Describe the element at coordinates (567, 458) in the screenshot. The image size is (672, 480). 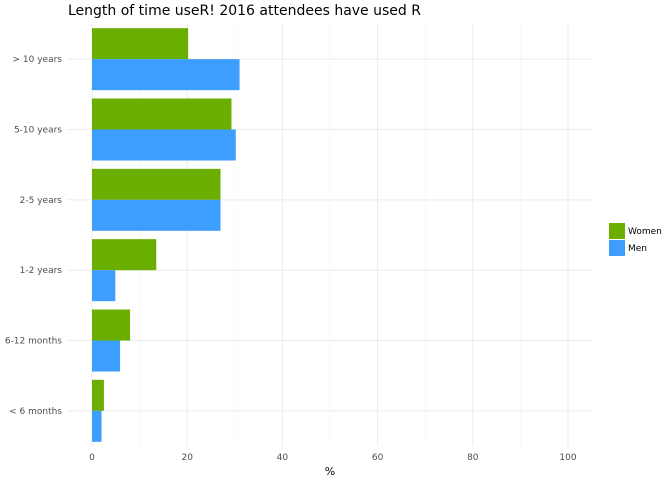
I see `x-tick-label: 100` at that location.